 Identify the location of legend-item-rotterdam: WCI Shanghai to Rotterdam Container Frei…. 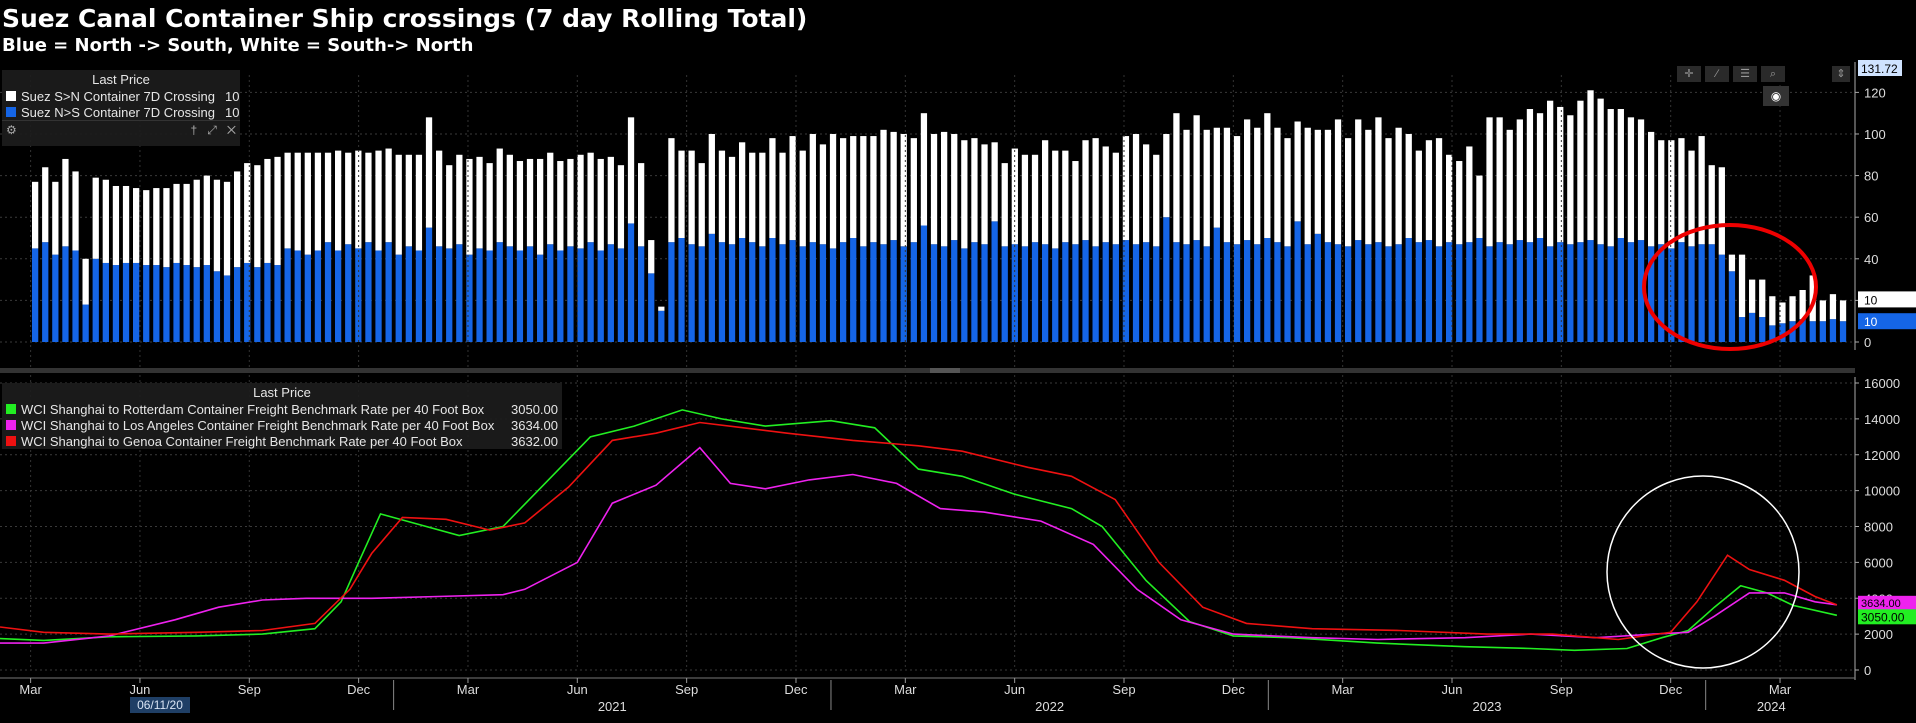
(282, 409).